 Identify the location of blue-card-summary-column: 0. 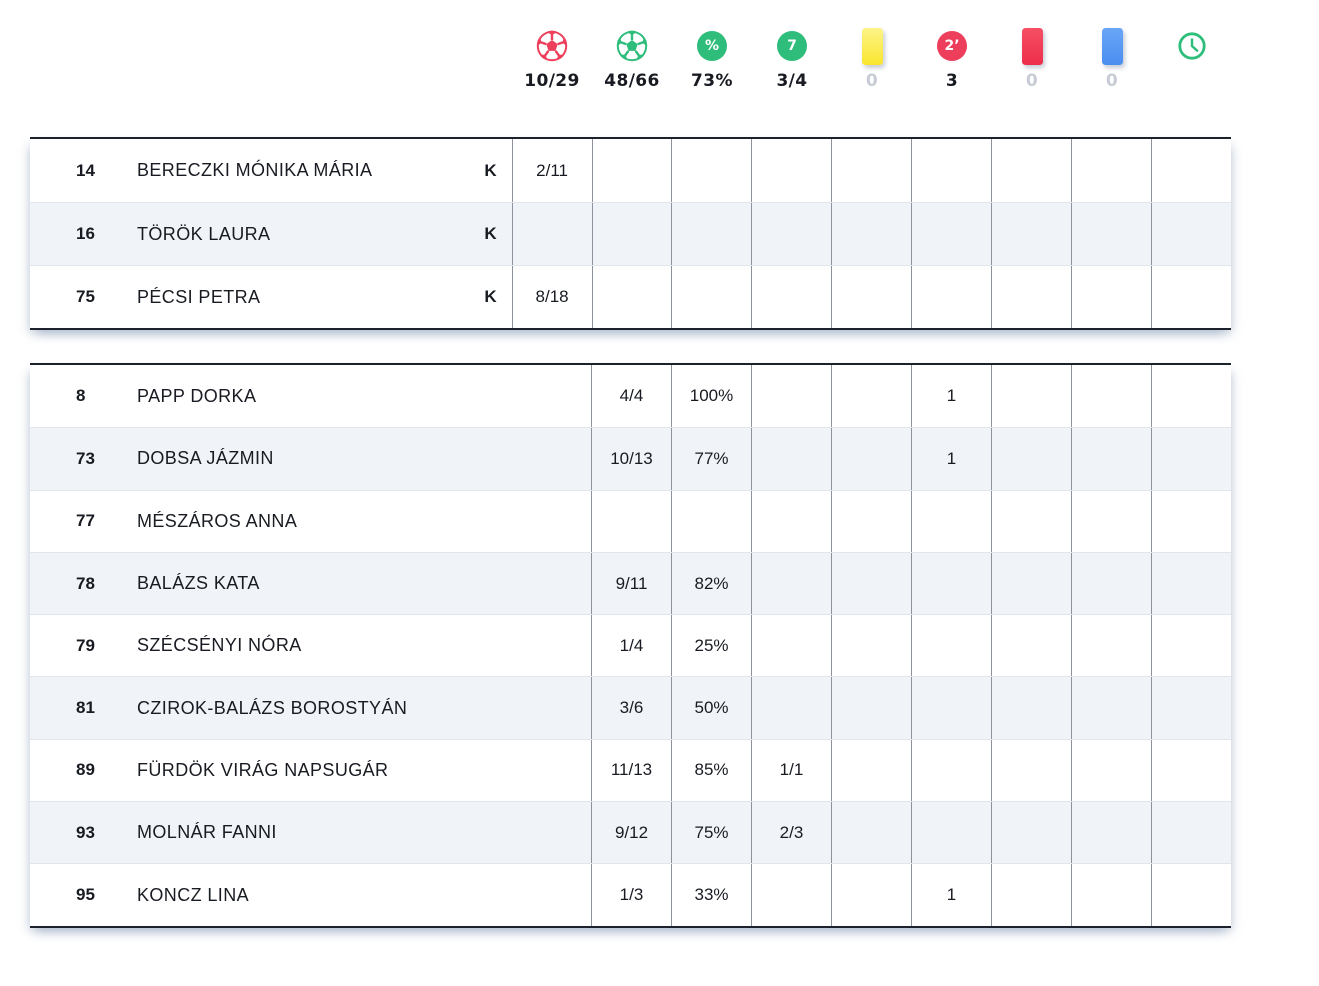
(1112, 59).